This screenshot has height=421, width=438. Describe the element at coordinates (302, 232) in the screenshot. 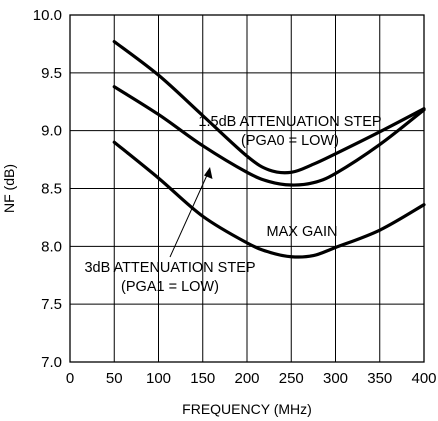

I see `annotation-max-gain: MAX GAIN` at that location.